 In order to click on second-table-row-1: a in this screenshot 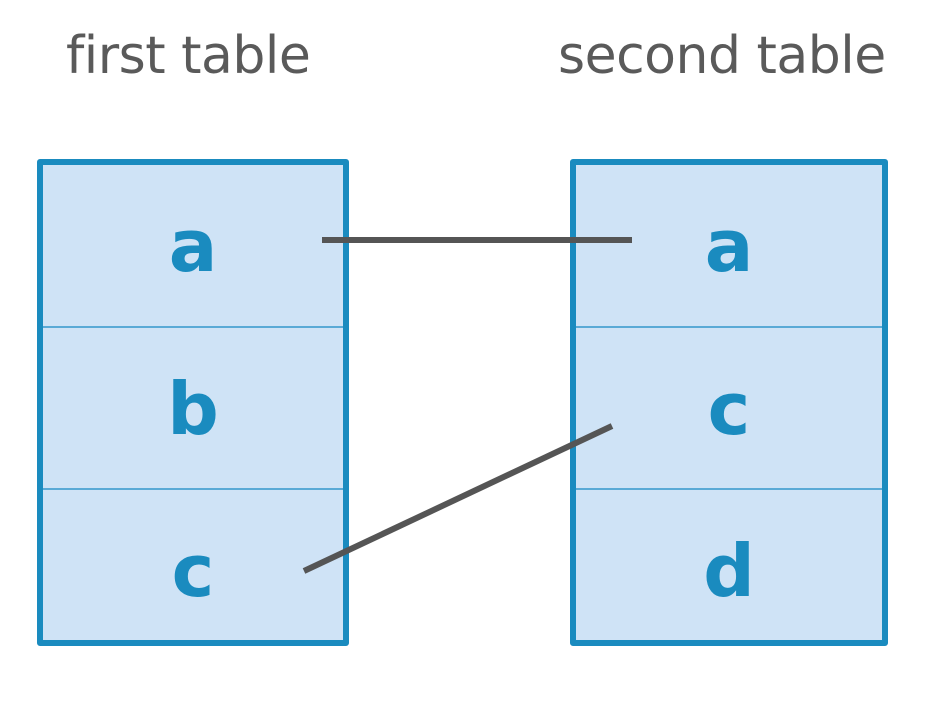, I will do `click(729, 245)`.